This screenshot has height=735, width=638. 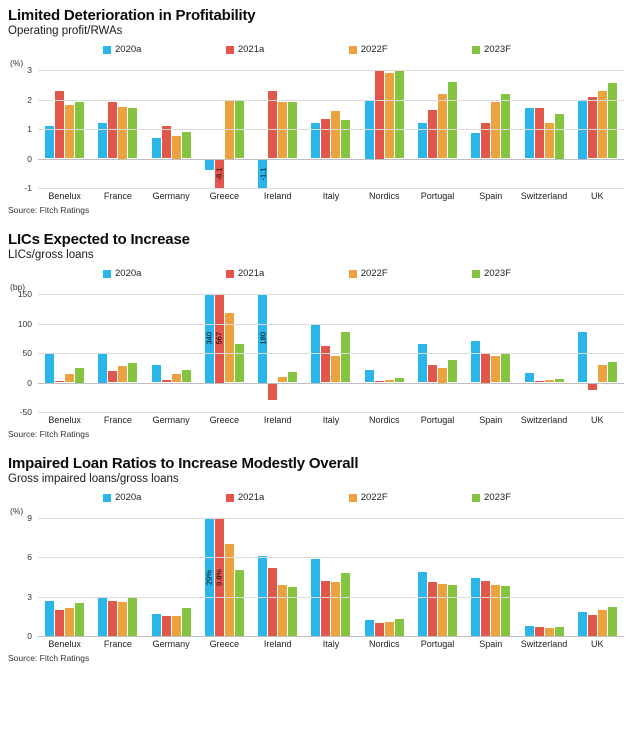 I want to click on chart-subtitle: Operating profit/RWAs, so click(x=65, y=31).